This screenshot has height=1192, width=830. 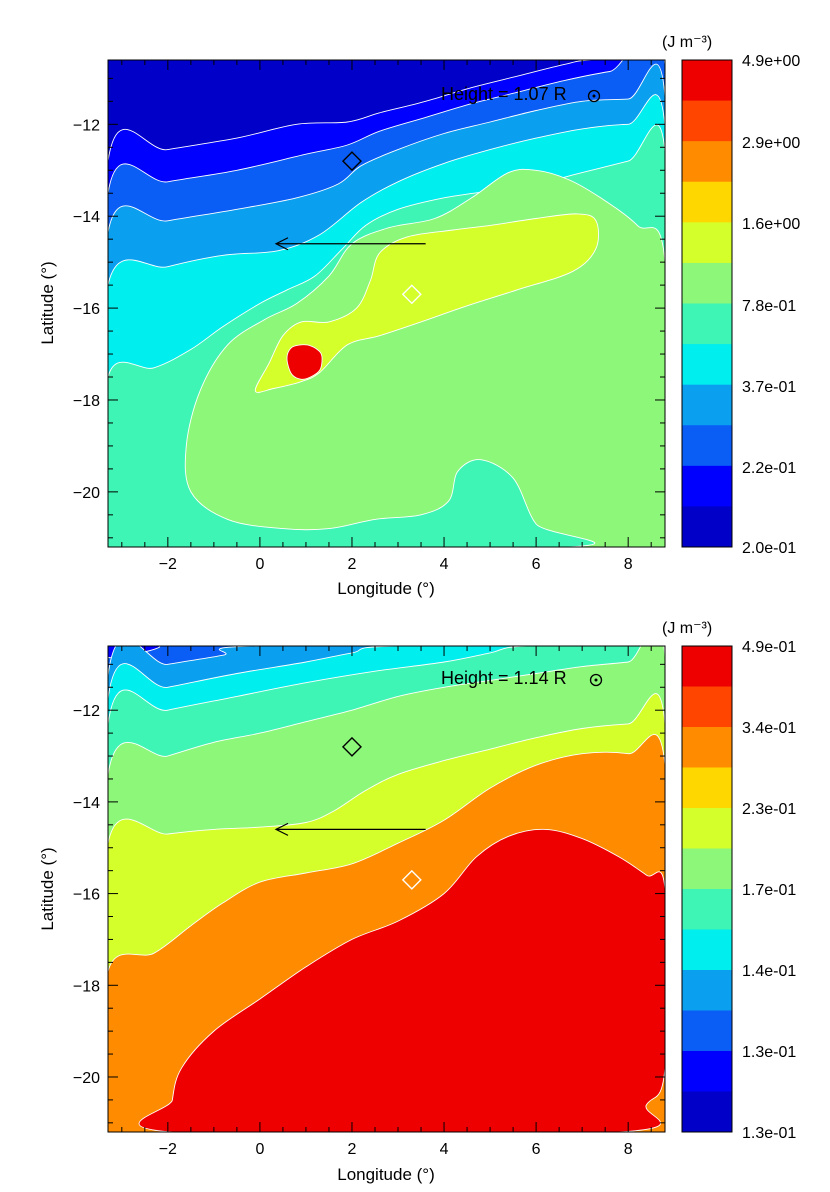 I want to click on colorbar-level: 2.0e-01, so click(x=769, y=548).